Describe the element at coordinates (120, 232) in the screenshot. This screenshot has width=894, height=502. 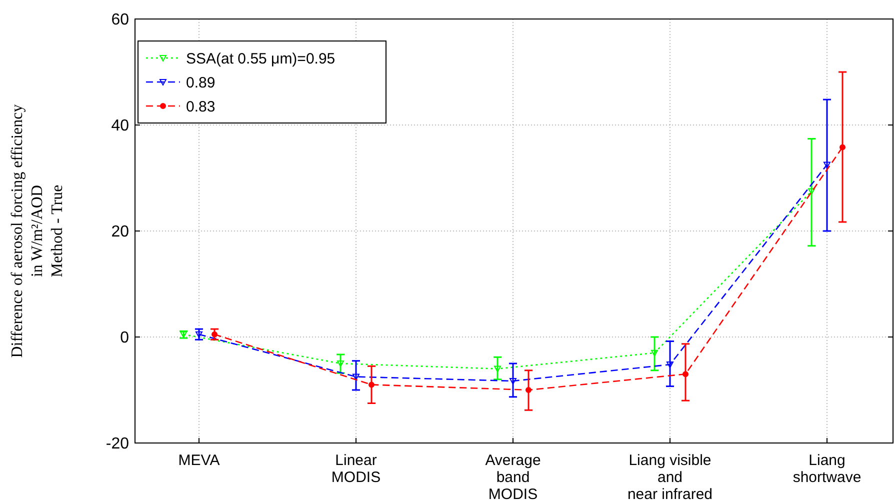
I see `y-tick-label: 20` at that location.